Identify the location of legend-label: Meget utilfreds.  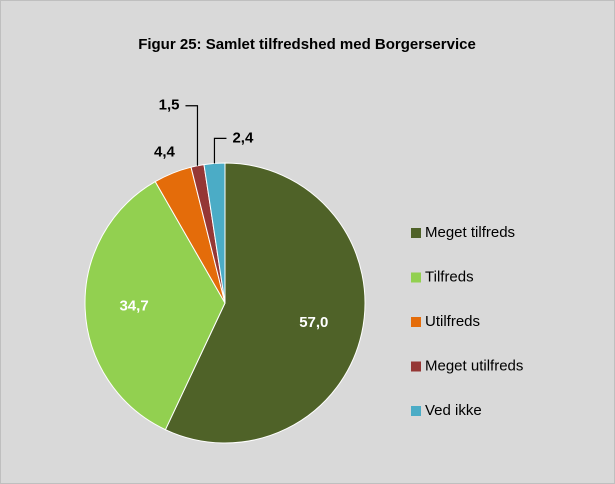
(474, 365).